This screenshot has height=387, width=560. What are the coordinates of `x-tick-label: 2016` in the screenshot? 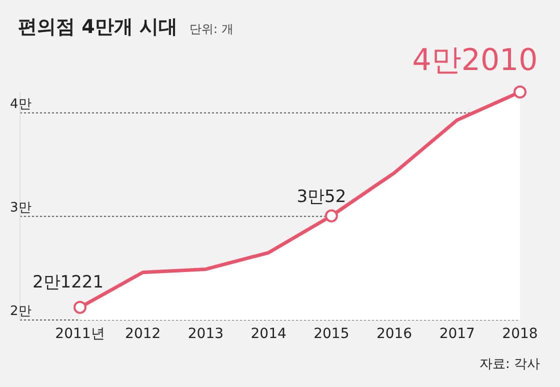 It's located at (394, 334).